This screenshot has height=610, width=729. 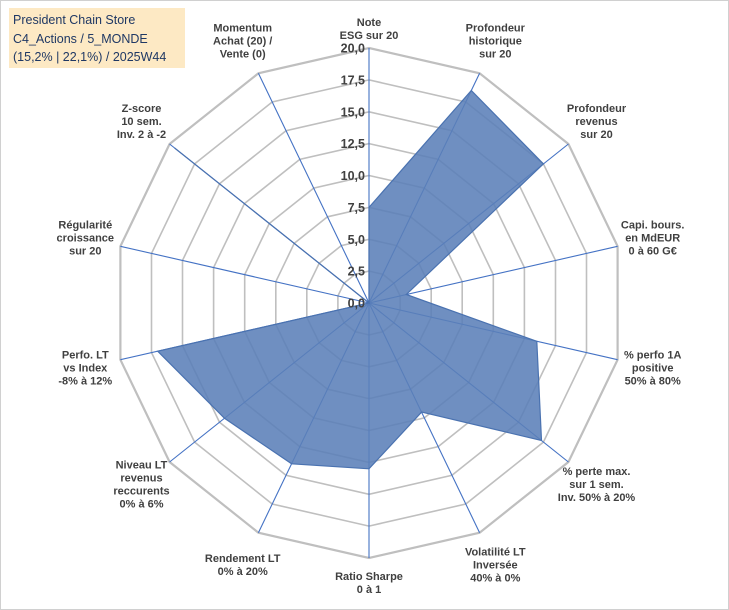 What do you see at coordinates (495, 41) in the screenshot?
I see `axis-label-line: historique` at bounding box center [495, 41].